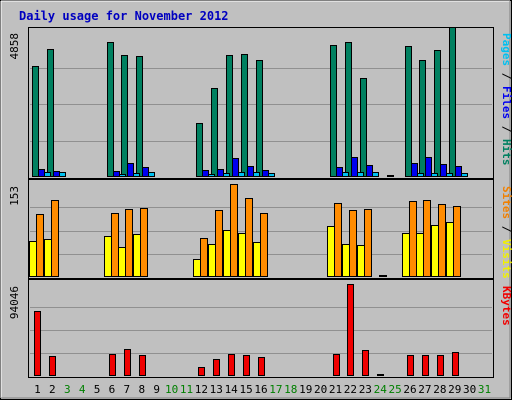 Image resolution: width=512 pixels, height=400 pixels. What do you see at coordinates (186, 389) in the screenshot?
I see `day-label-11: 11` at bounding box center [186, 389].